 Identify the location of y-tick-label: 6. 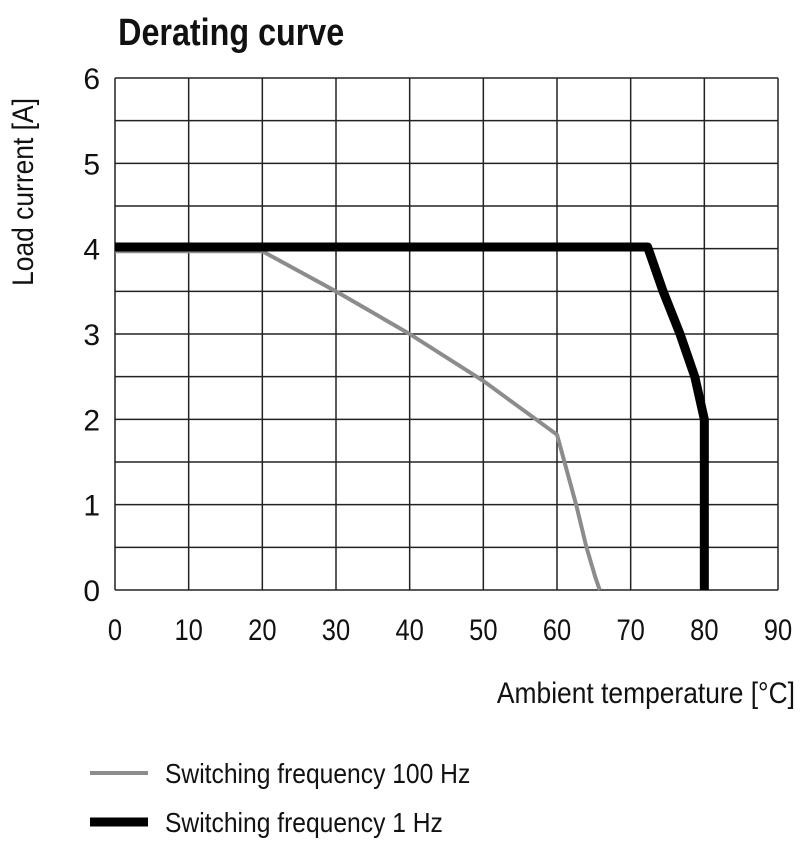
(91, 79).